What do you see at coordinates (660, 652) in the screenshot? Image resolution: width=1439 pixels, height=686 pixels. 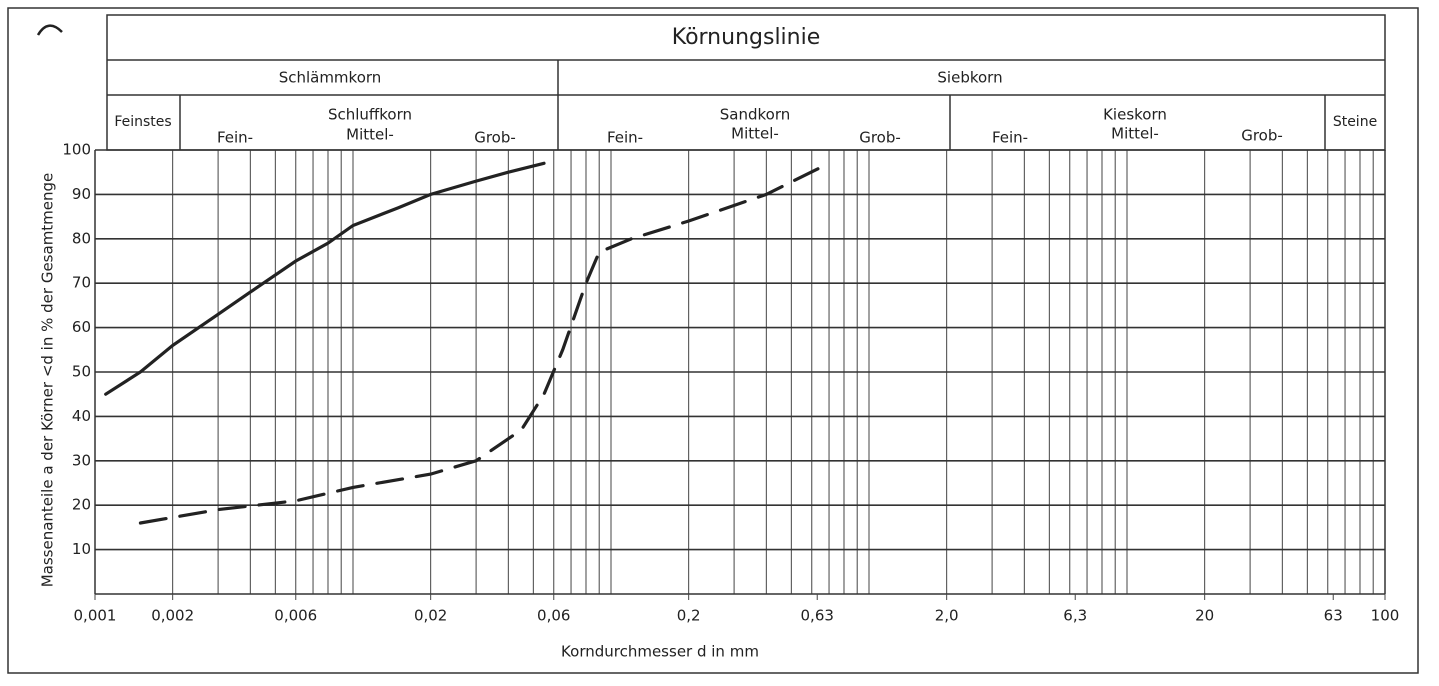 I see `x-axis-label: Korndurchmesser d in mm` at bounding box center [660, 652].